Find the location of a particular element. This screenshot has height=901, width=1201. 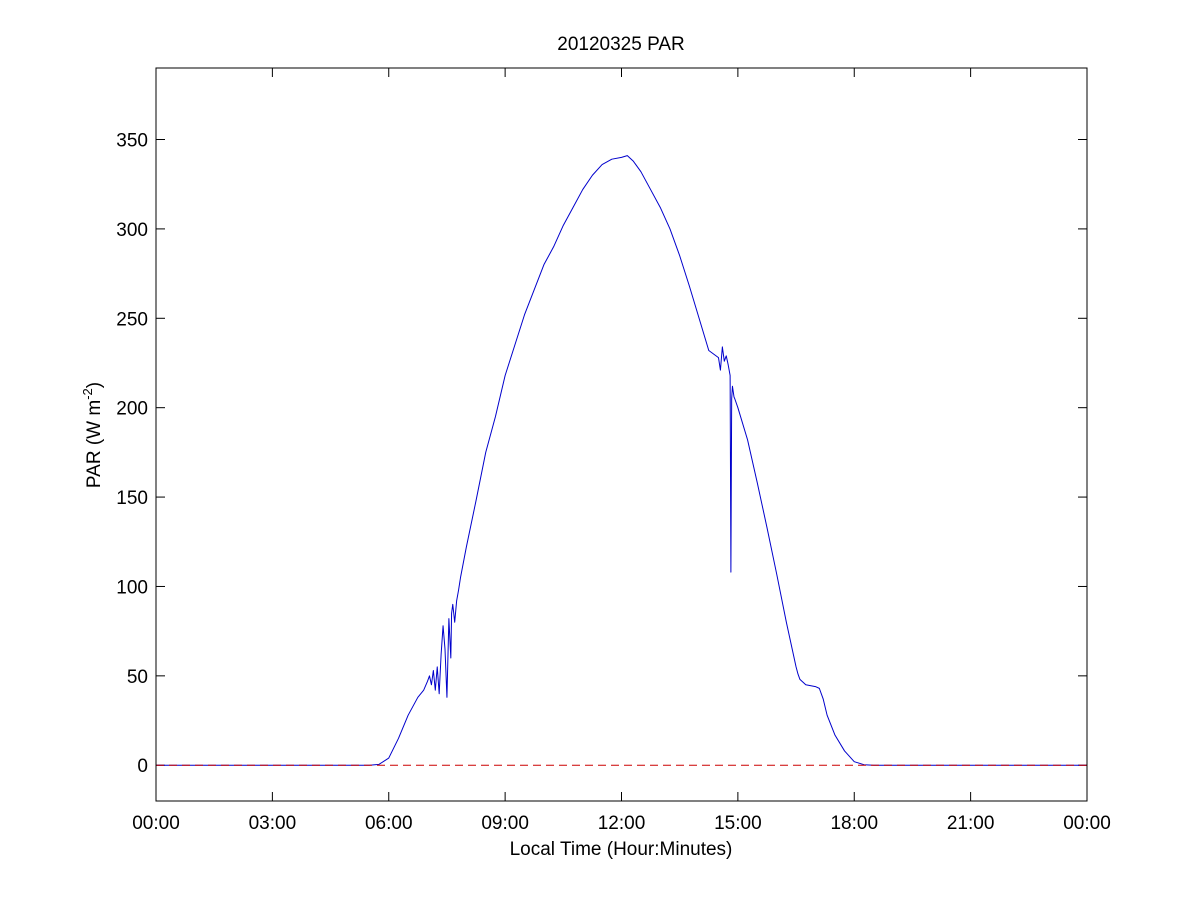

y-axis-label-superscript: -2 is located at coordinates (87, 394).